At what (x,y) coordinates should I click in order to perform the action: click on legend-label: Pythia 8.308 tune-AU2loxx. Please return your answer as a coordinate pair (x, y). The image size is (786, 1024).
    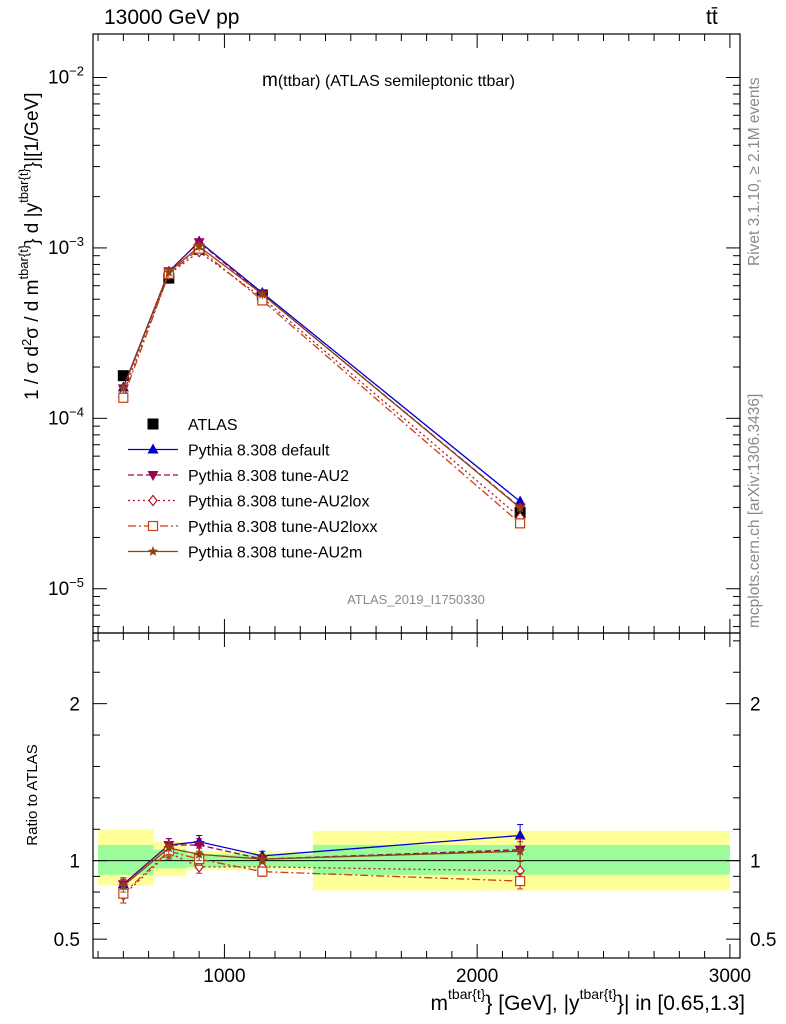
    Looking at the image, I should click on (282, 527).